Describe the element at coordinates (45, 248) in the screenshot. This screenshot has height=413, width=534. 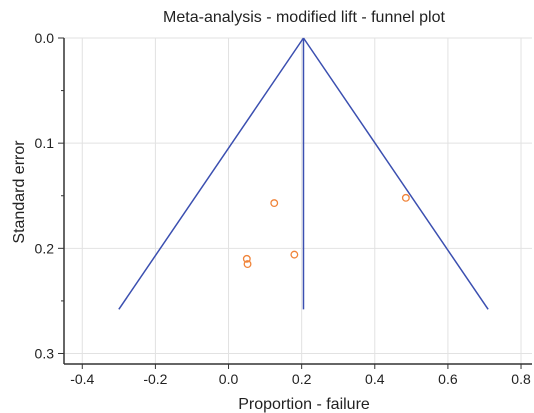
I see `y-tick-label: 0.2` at that location.